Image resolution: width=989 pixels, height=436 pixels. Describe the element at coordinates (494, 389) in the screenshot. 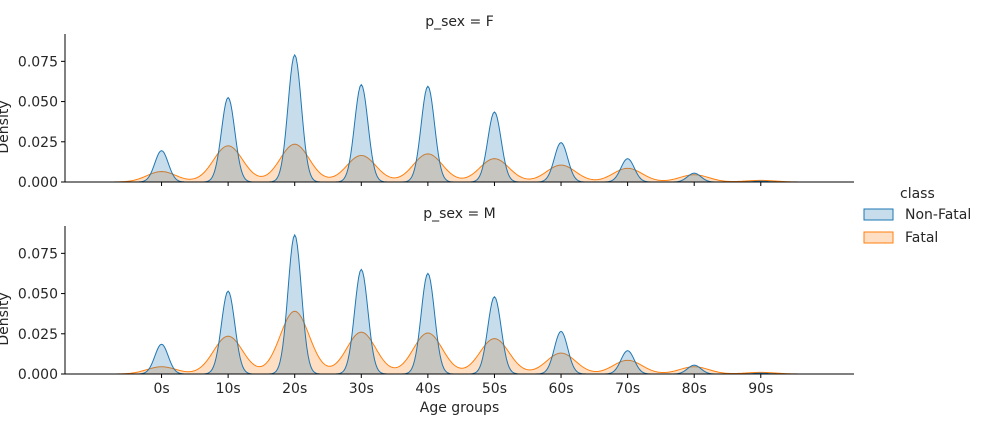

I see `x-tick-label: 50s` at that location.